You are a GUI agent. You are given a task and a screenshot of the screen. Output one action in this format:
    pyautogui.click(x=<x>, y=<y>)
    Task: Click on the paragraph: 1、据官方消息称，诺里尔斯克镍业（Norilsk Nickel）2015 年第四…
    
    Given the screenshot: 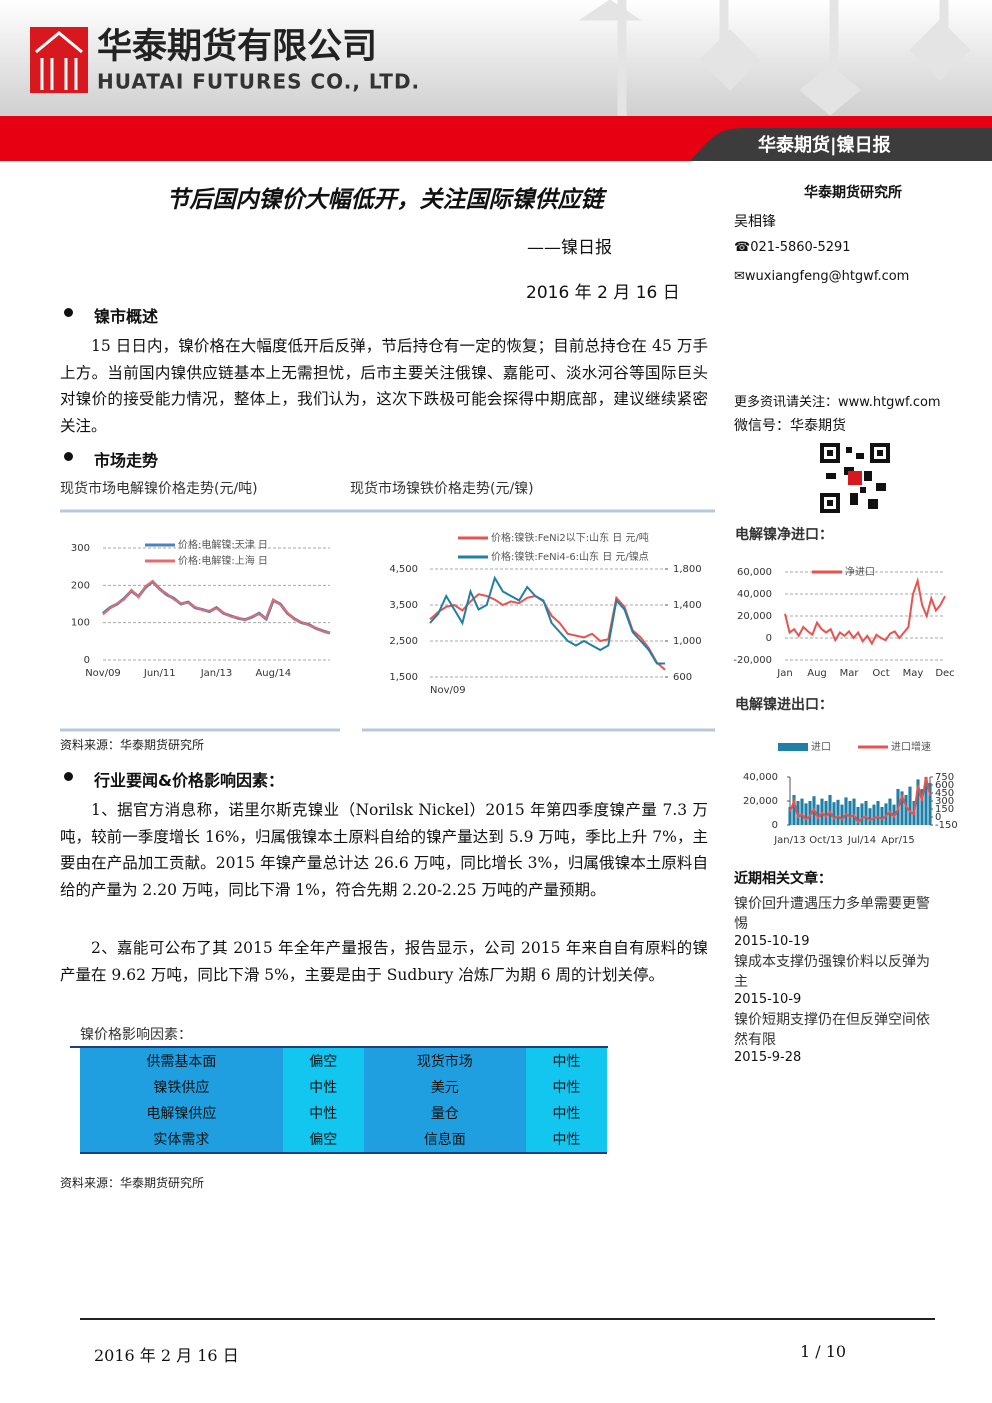 What is the action you would take?
    pyautogui.click(x=384, y=850)
    